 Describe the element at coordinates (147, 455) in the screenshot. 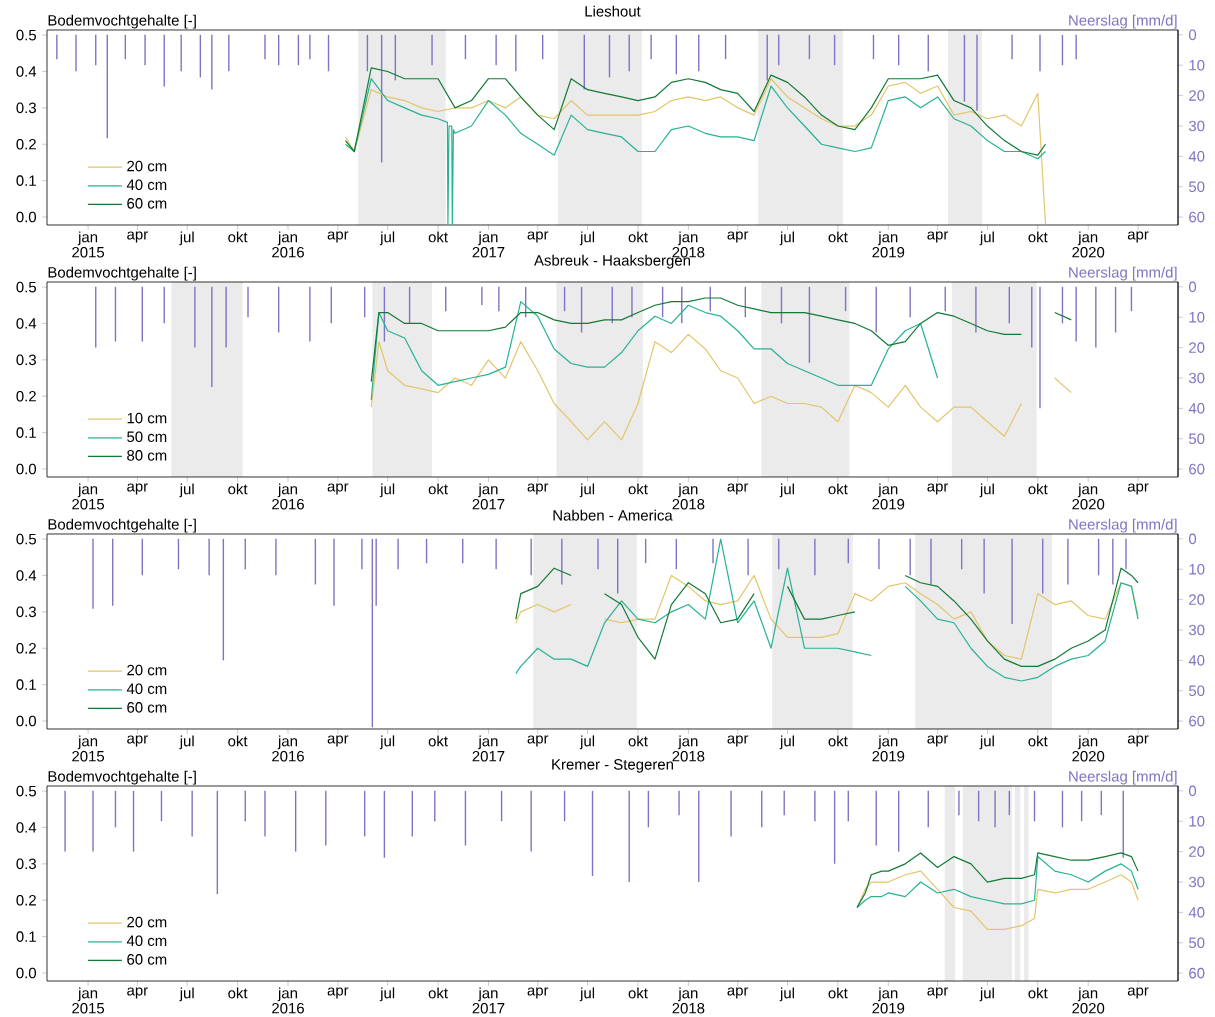

I see `legend-label: 80 cm` at that location.